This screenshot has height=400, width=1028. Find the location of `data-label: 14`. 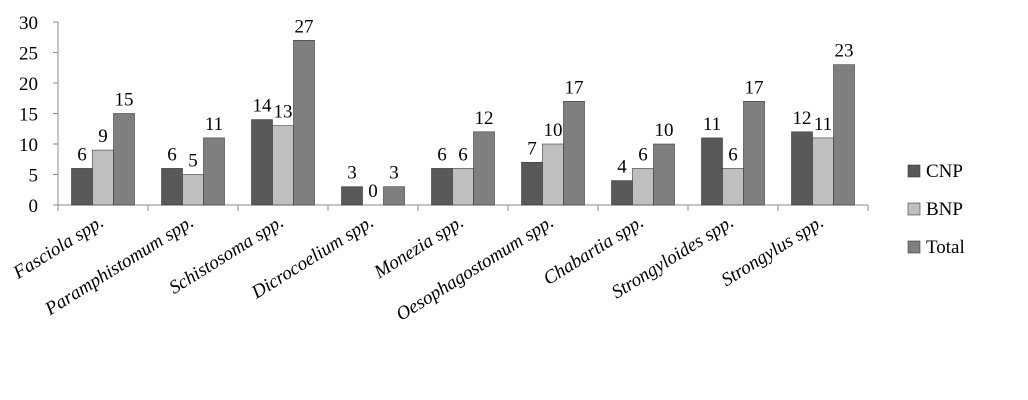

data-label: 14 is located at coordinates (263, 106).